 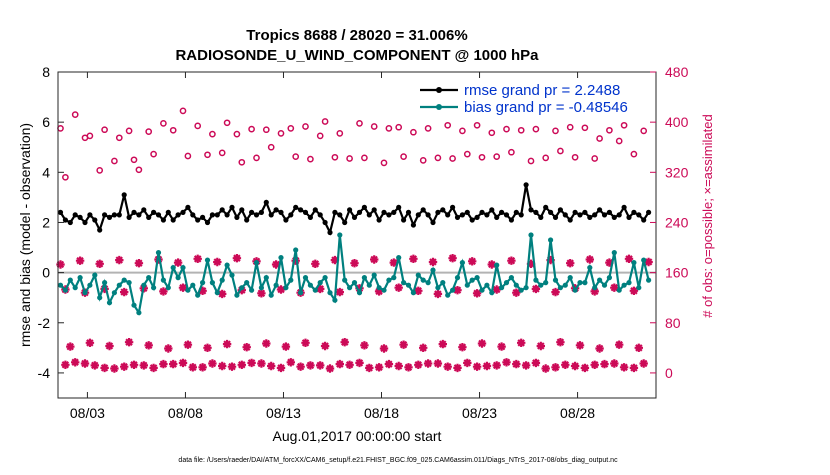 What do you see at coordinates (381, 413) in the screenshot?
I see `x-tick-label: 08/18` at bounding box center [381, 413].